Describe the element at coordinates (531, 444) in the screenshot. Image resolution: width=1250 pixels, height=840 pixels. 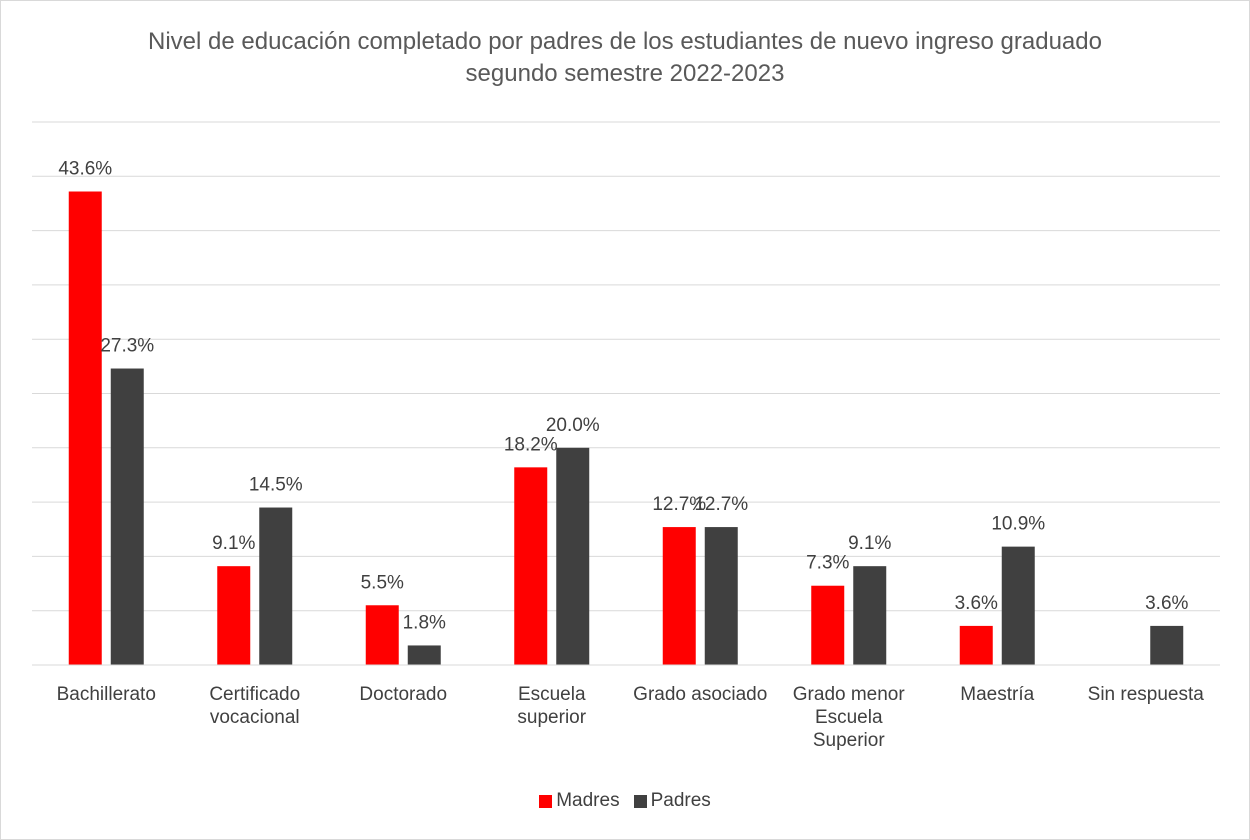
I see `data-label: 18.2%` at that location.